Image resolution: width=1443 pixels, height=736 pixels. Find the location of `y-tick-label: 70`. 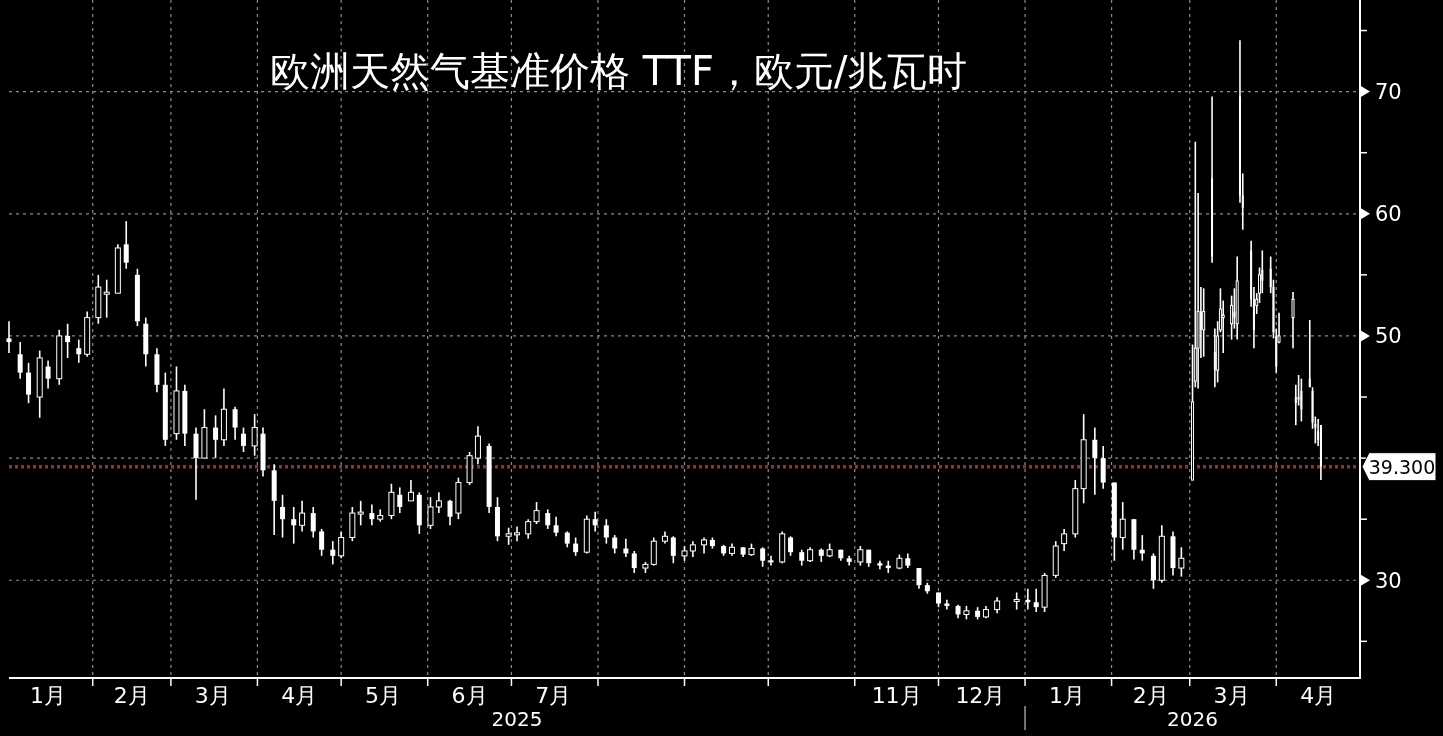

y-tick-label: 70 is located at coordinates (1388, 92).